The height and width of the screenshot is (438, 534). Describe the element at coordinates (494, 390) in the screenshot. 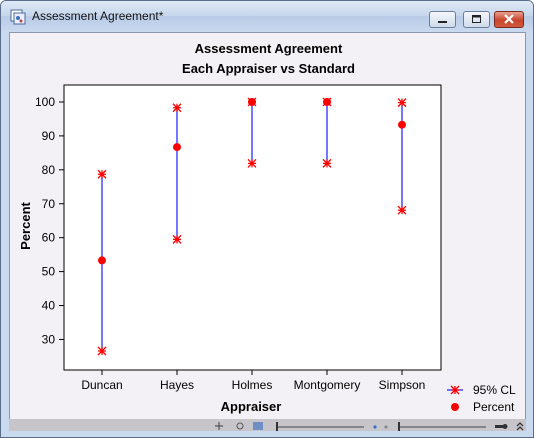

I see `legend-ci-label: 95% CL` at that location.